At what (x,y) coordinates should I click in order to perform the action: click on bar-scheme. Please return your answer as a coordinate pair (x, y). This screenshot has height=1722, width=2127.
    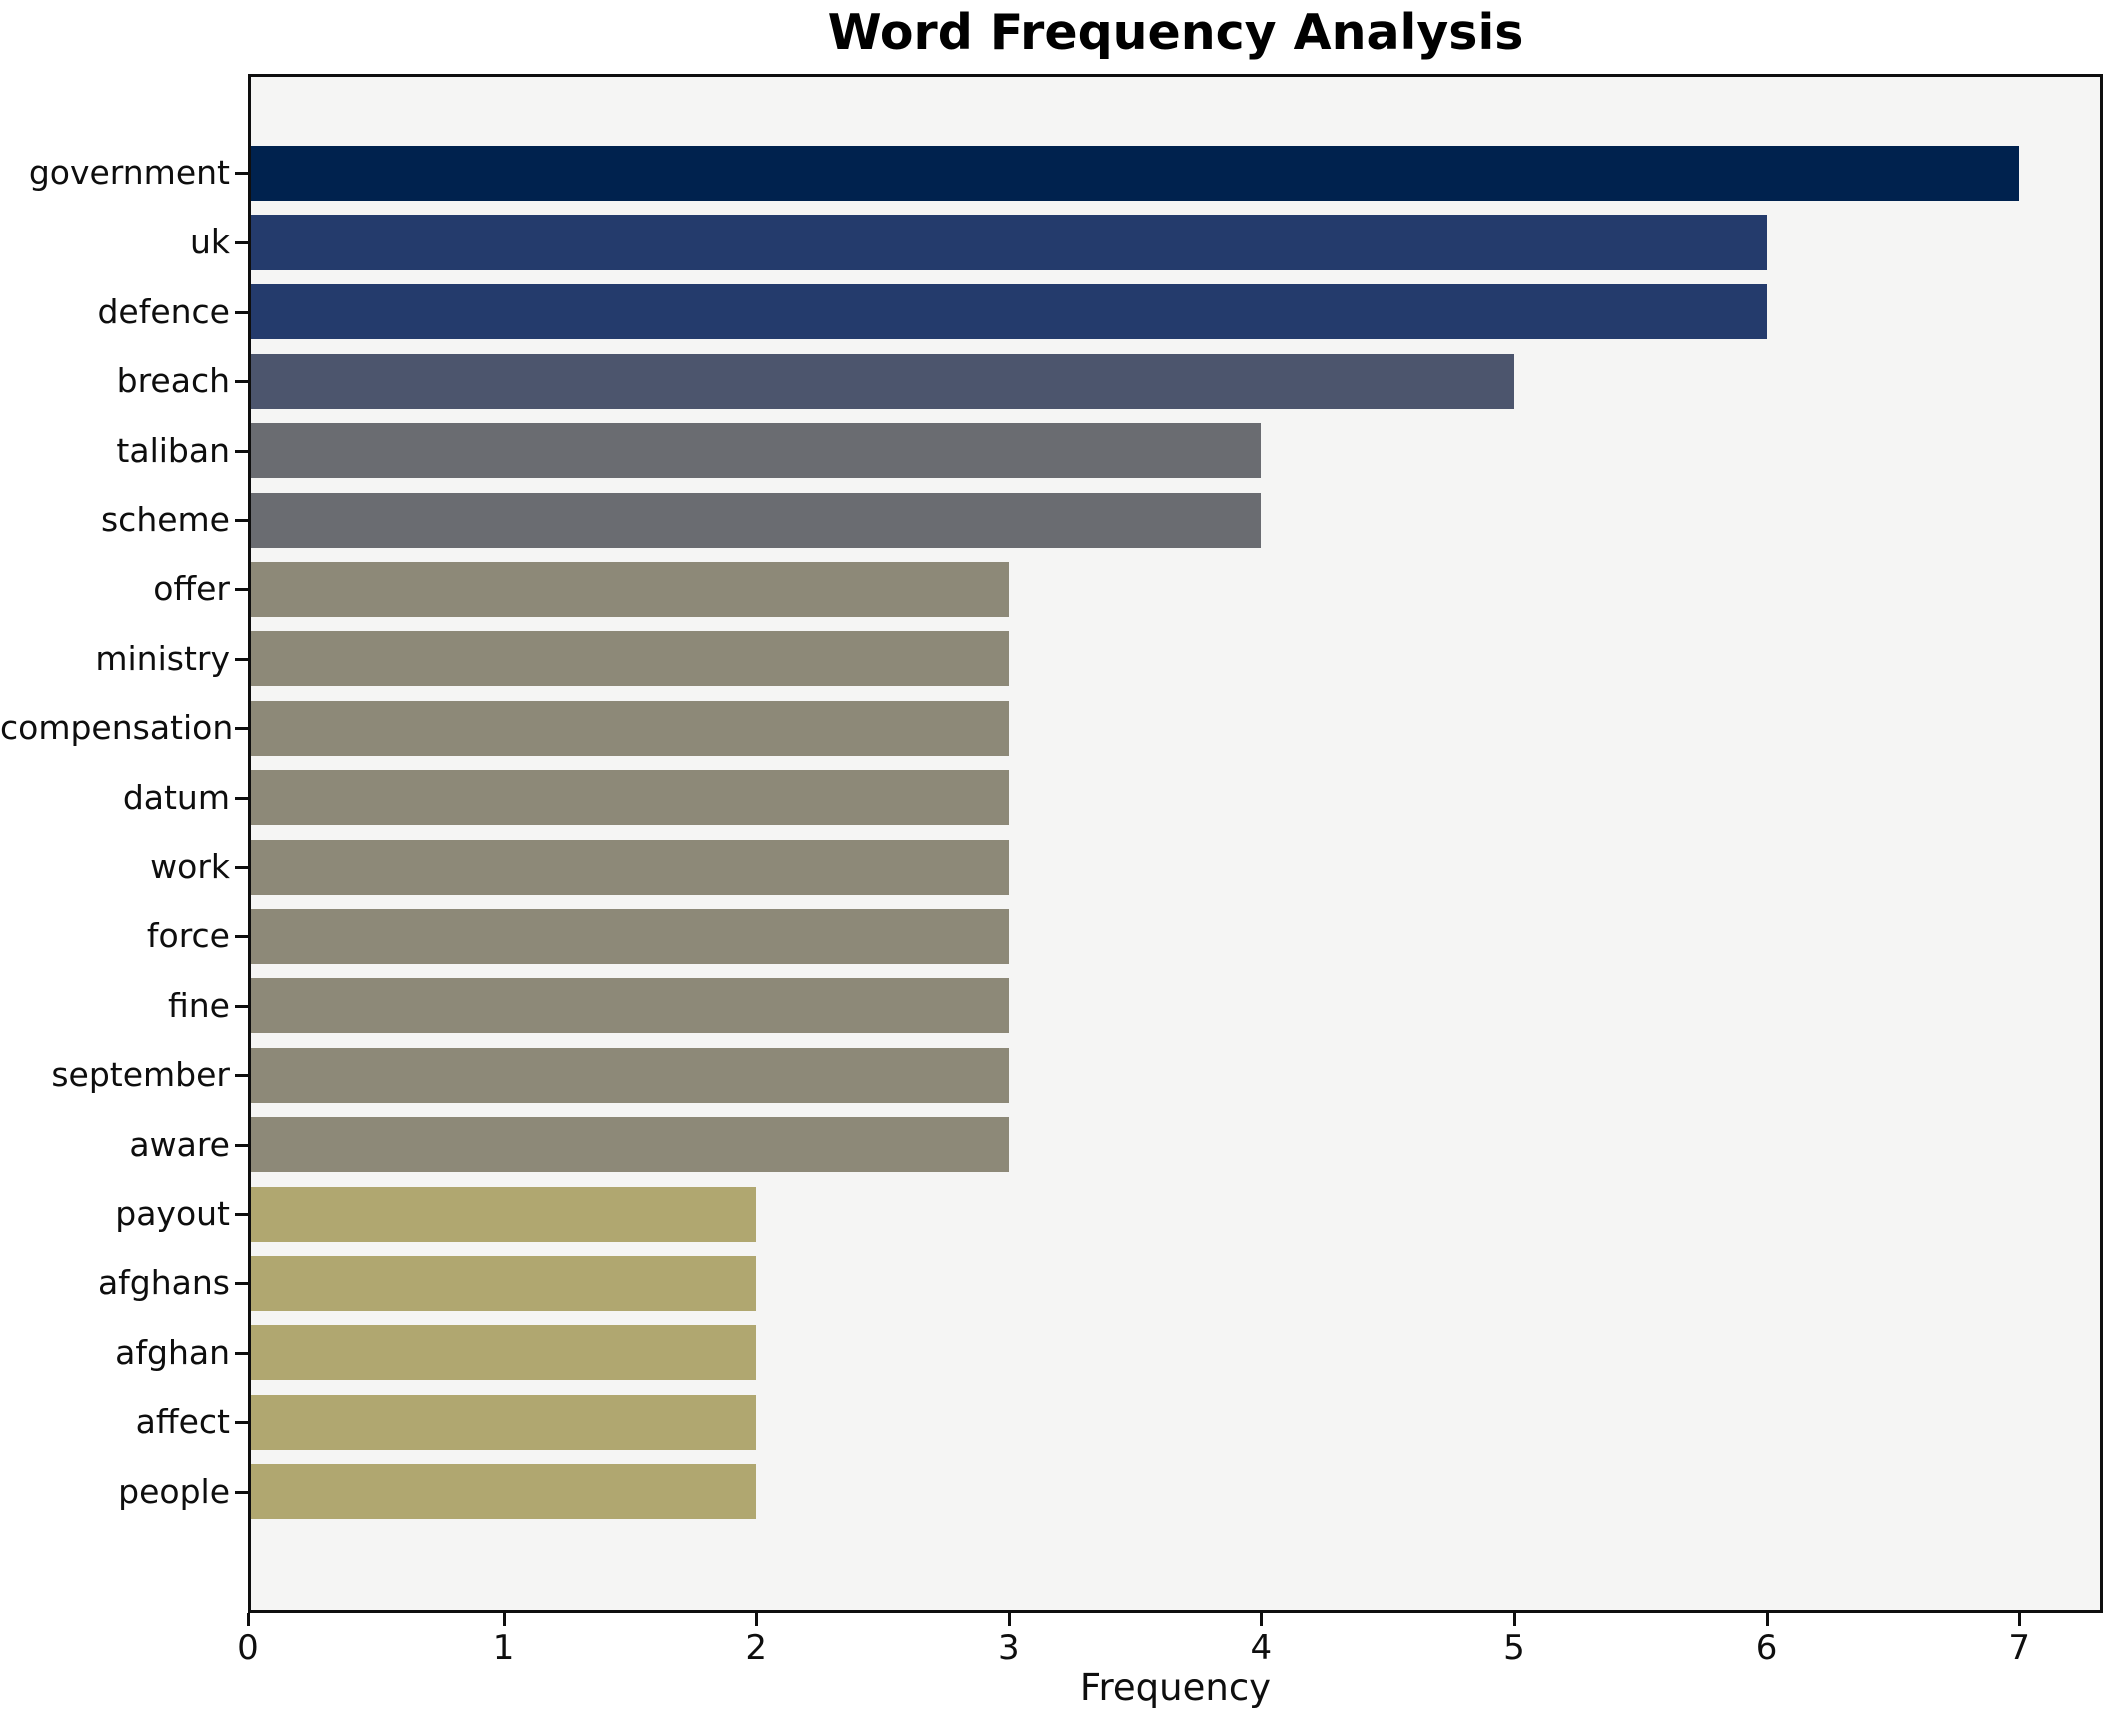
    Looking at the image, I should click on (756, 520).